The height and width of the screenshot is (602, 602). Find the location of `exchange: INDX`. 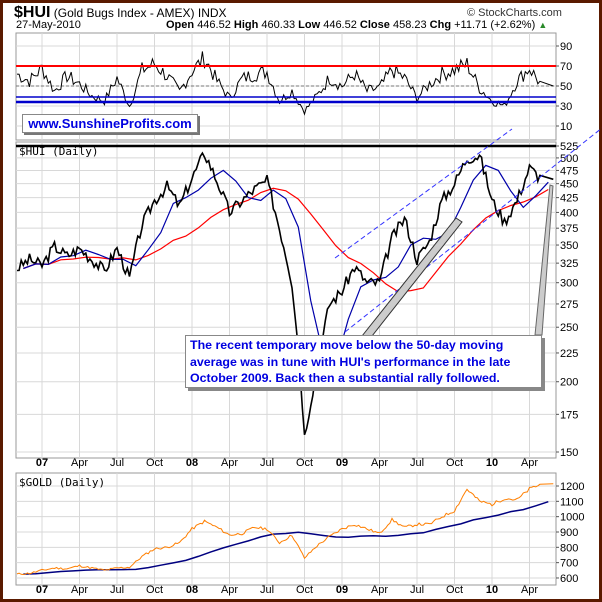

exchange: INDX is located at coordinates (212, 13).